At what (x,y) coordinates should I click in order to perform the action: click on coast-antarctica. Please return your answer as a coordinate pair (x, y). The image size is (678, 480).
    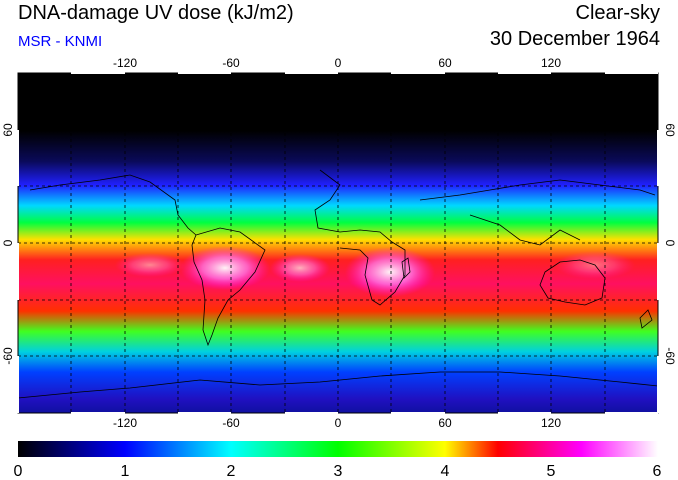
    Looking at the image, I should click on (338, 385).